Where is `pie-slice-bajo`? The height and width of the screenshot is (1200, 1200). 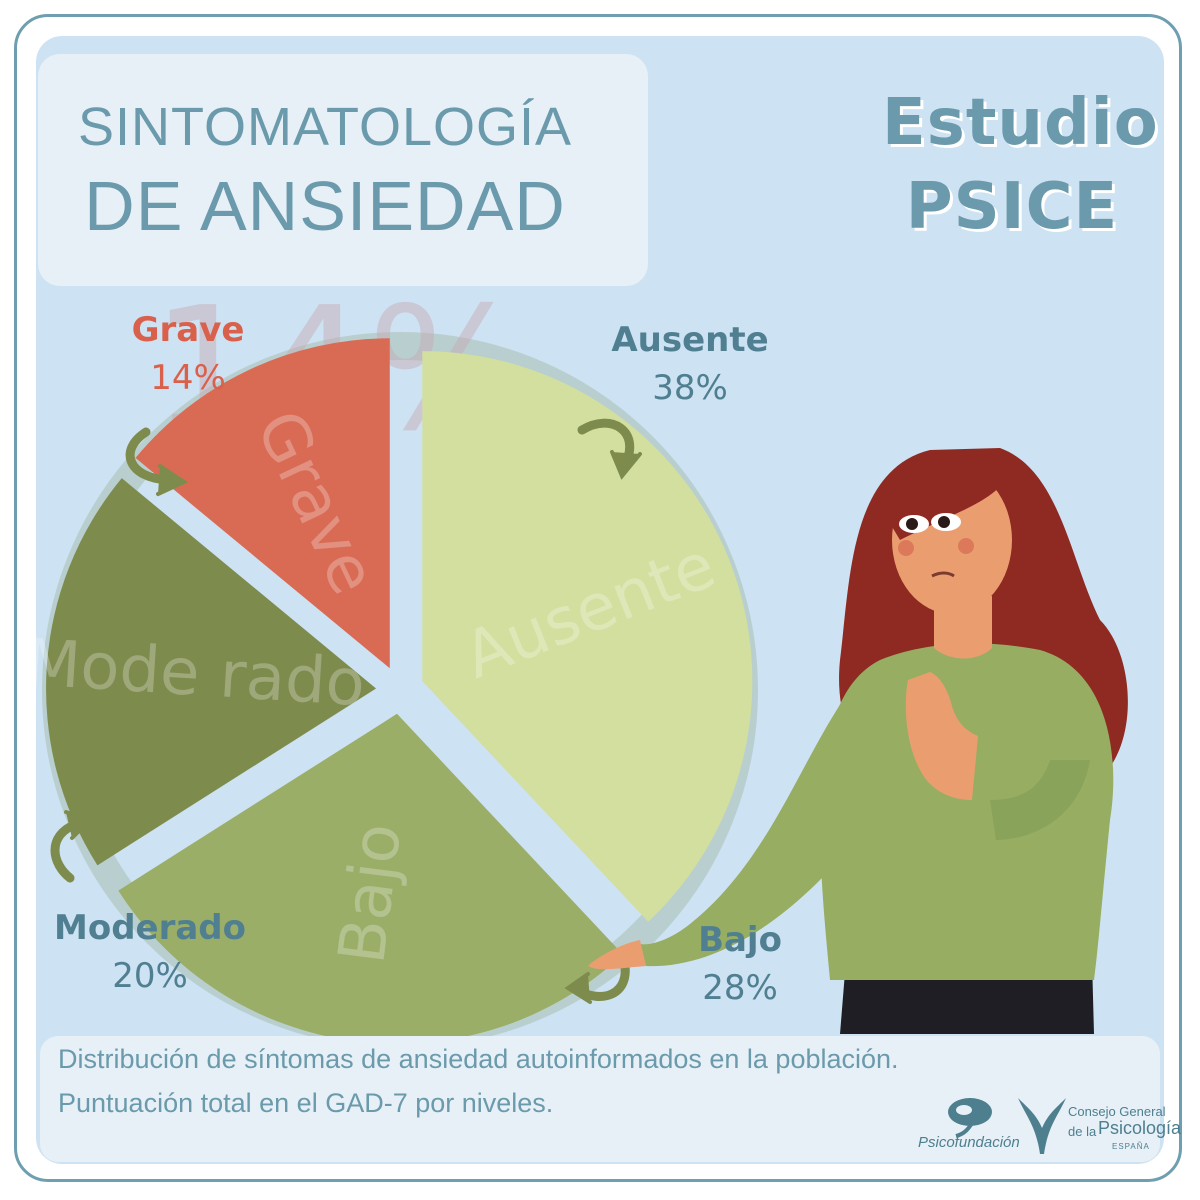
pie-slice-bajo is located at coordinates (370, 878).